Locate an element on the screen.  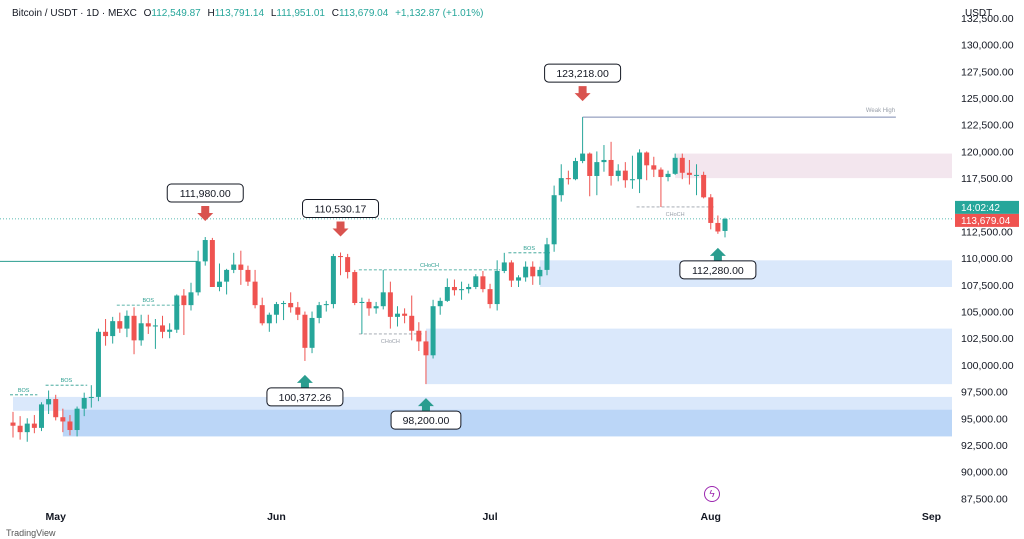
y-tick-label: 117,500.00 is located at coordinates (987, 179).